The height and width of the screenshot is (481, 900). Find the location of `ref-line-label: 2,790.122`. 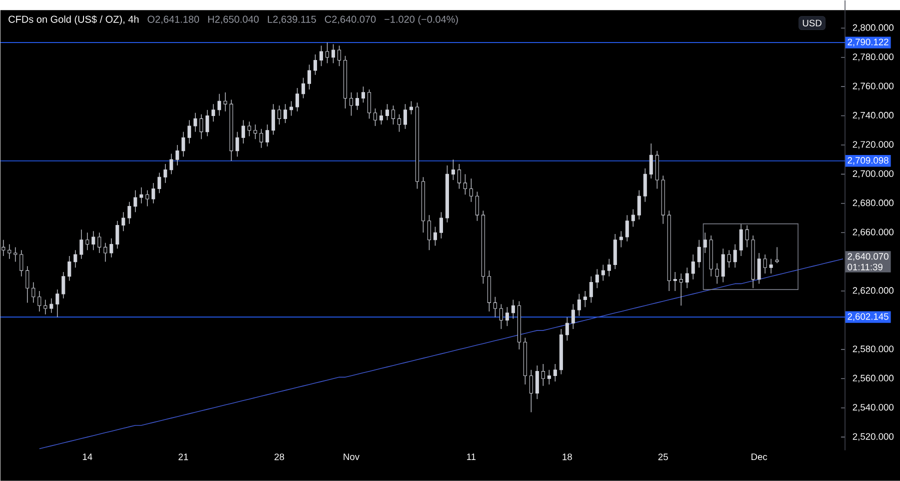

ref-line-label: 2,790.122 is located at coordinates (868, 42).